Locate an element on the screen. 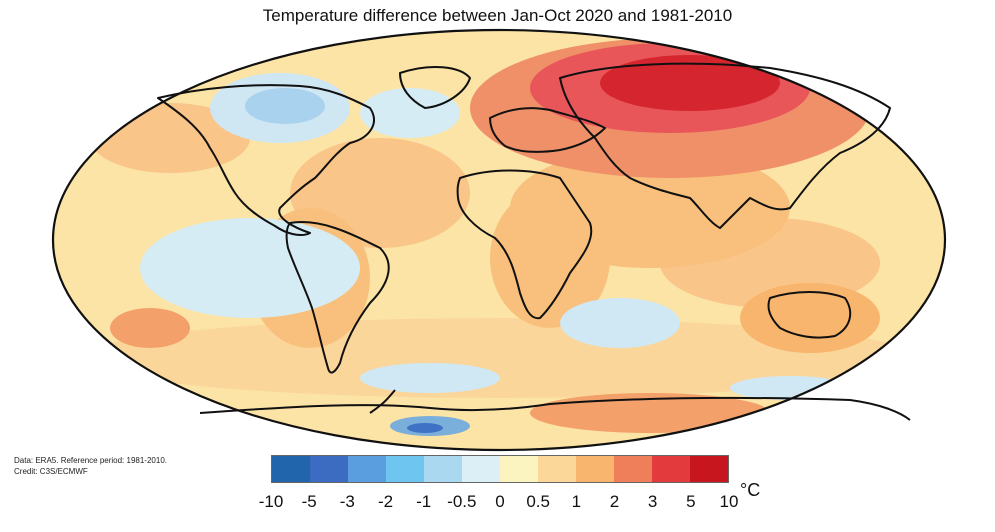 This screenshot has height=532, width=995. legend-tick-label: 3 is located at coordinates (652, 501).